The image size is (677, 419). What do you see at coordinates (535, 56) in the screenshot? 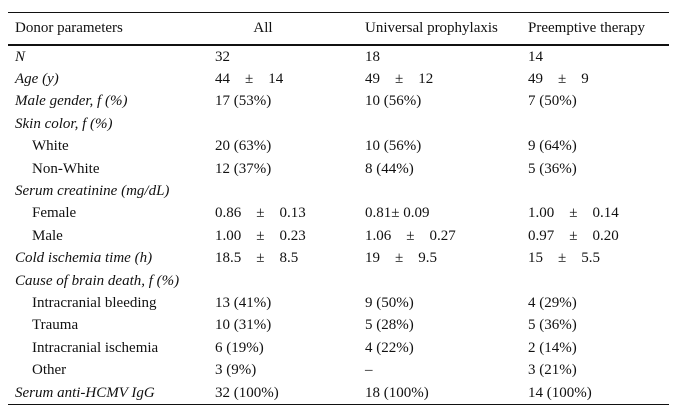
I see `table-cell: 14` at bounding box center [535, 56].